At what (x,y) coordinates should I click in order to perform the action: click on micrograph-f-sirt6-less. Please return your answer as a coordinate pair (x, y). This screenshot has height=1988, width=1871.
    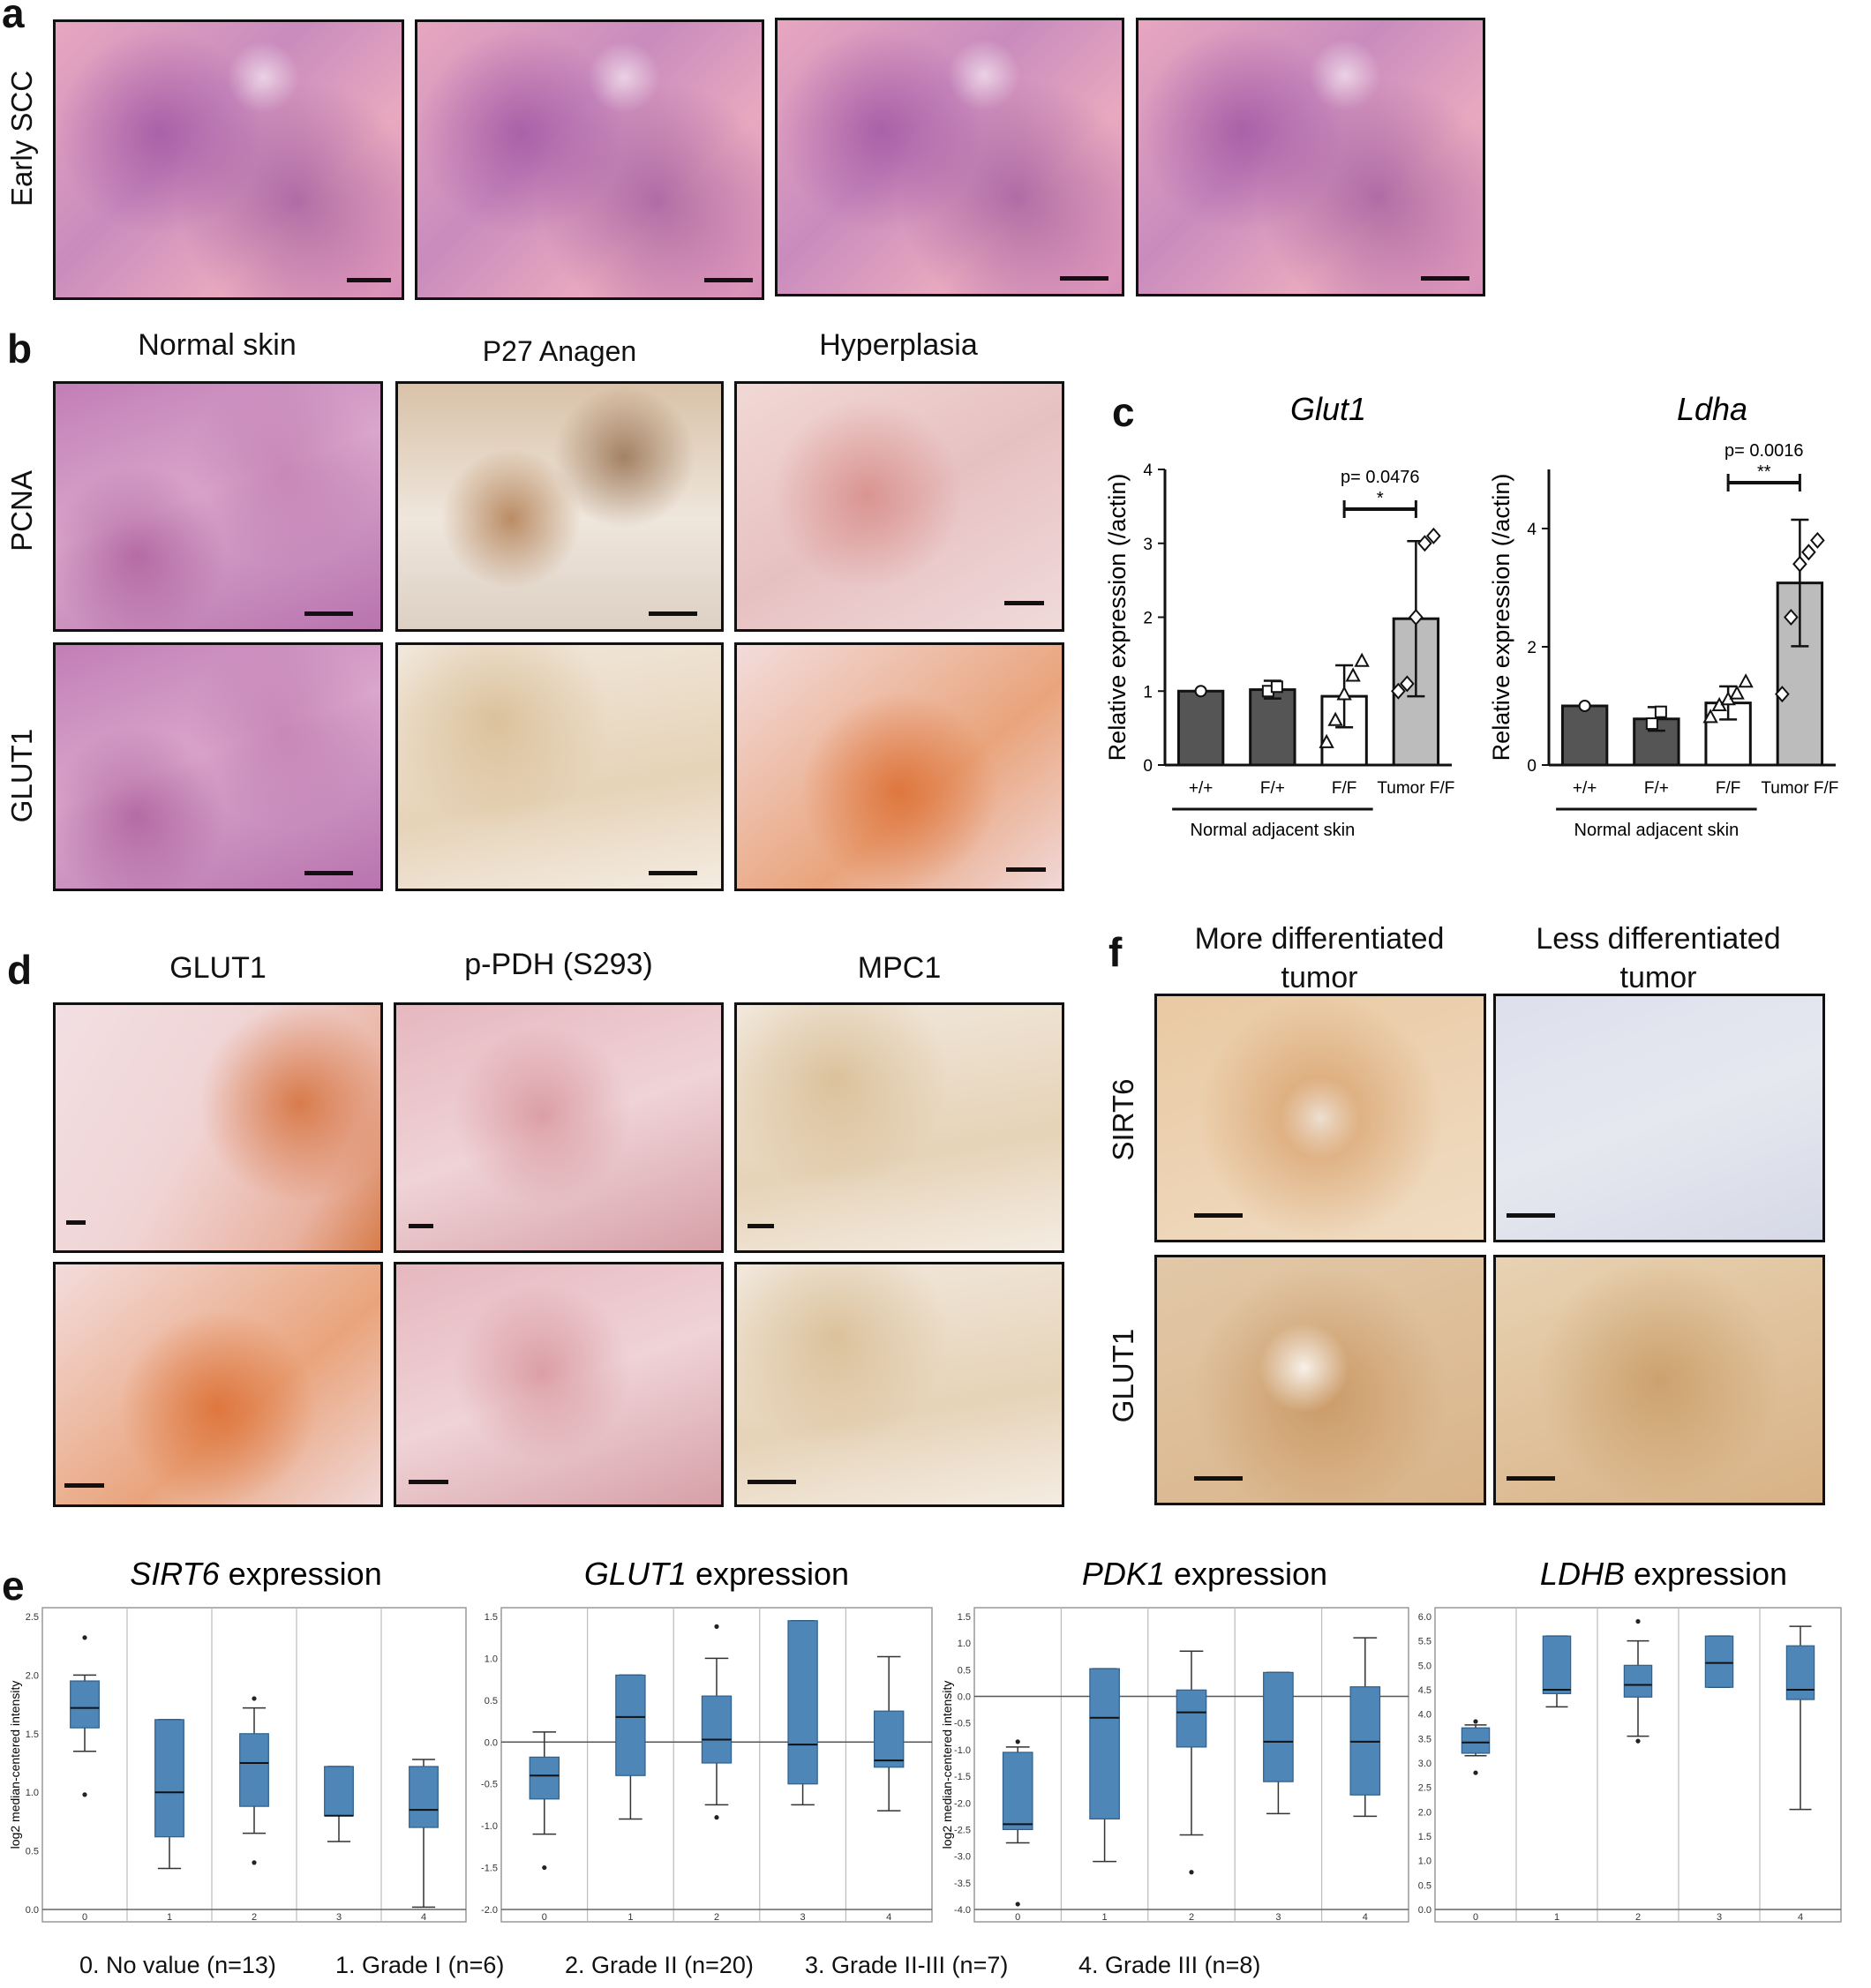
    Looking at the image, I should click on (1659, 1118).